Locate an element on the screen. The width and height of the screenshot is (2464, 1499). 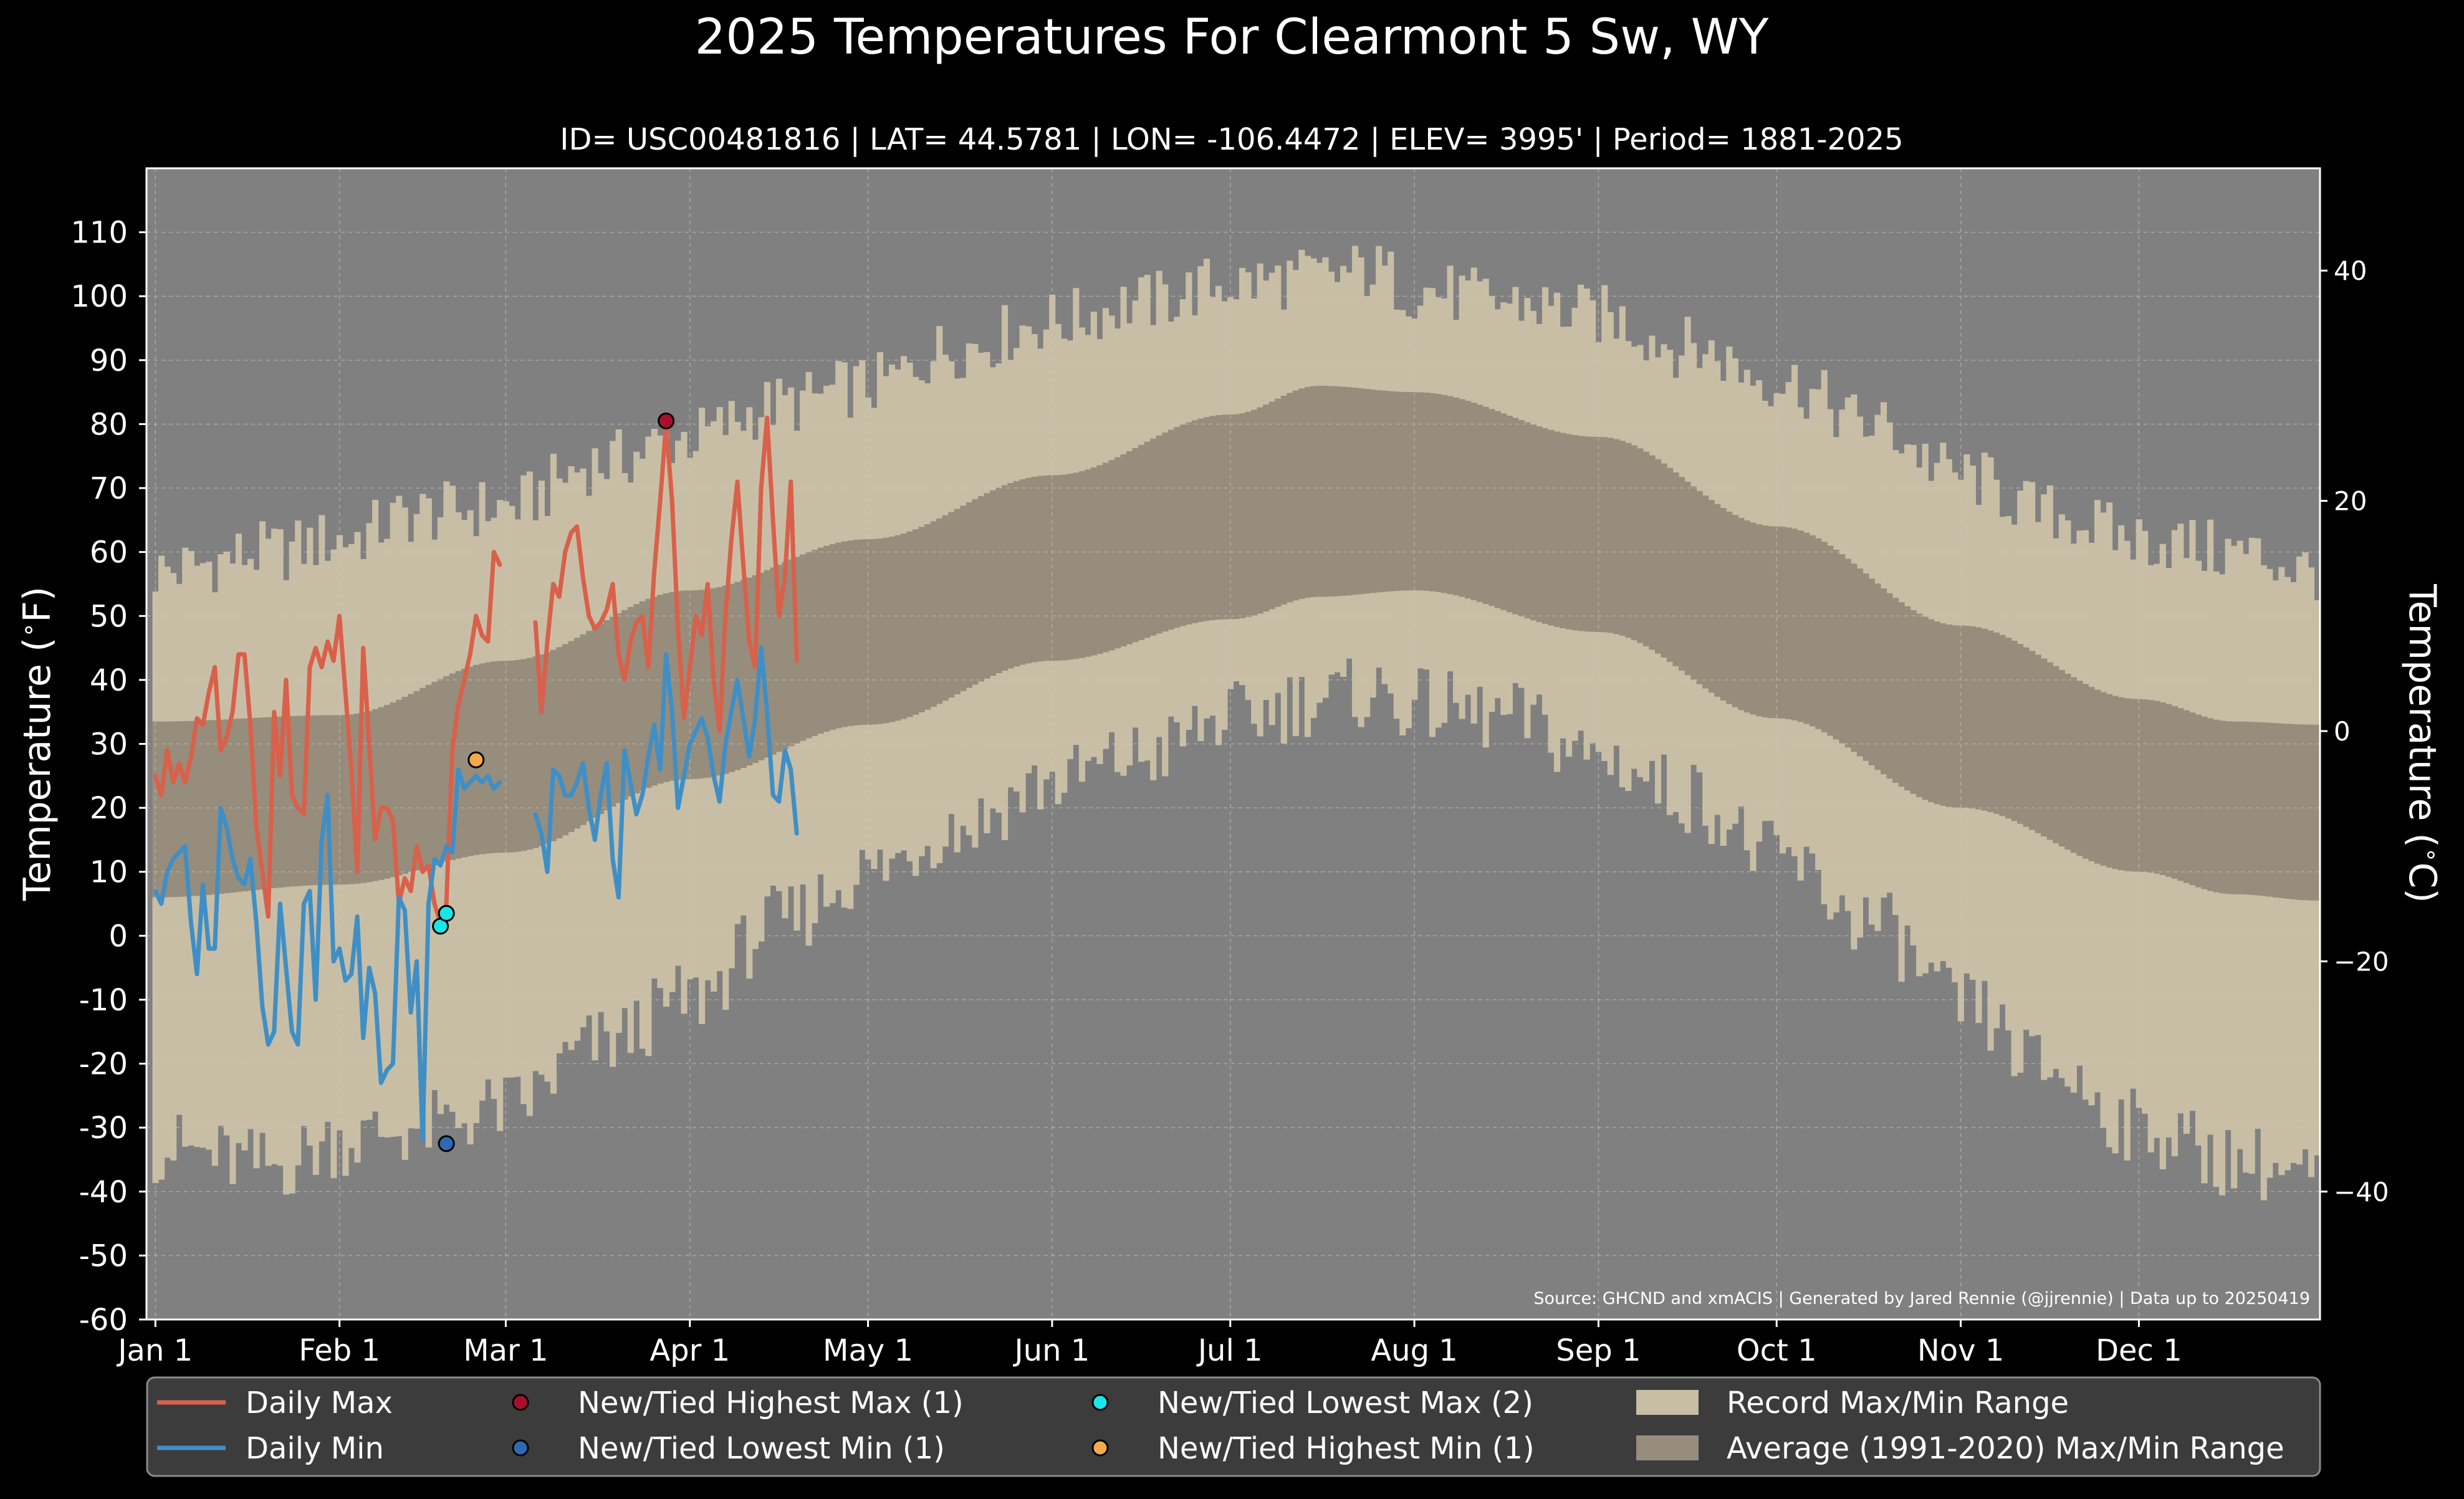
record-markers is located at coordinates (553, 782).